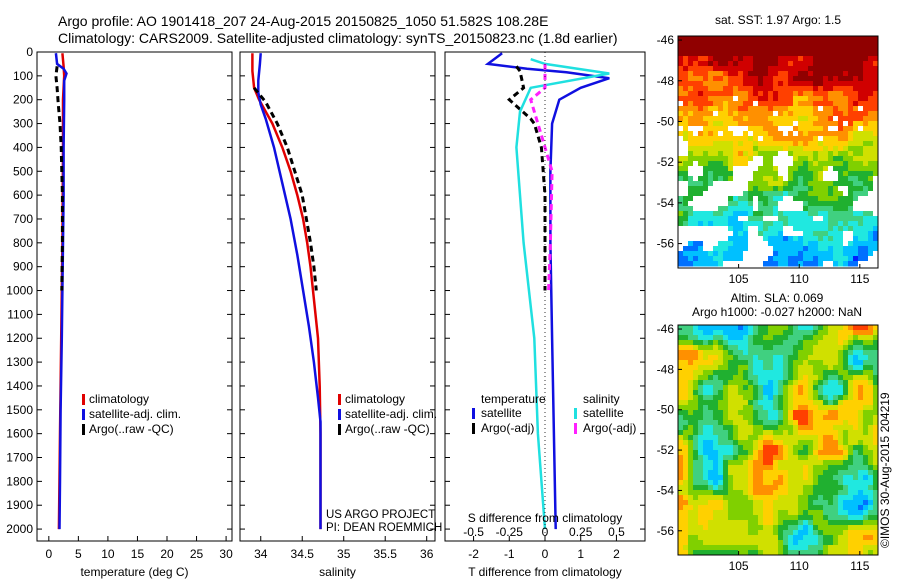 Image resolution: width=900 pixels, height=580 pixels. Describe the element at coordinates (859, 279) in the screenshot. I see `map-x-tick-label-sst_map: 115` at that location.